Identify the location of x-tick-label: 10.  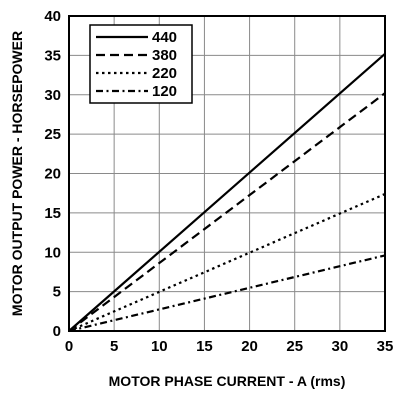
(159, 346).